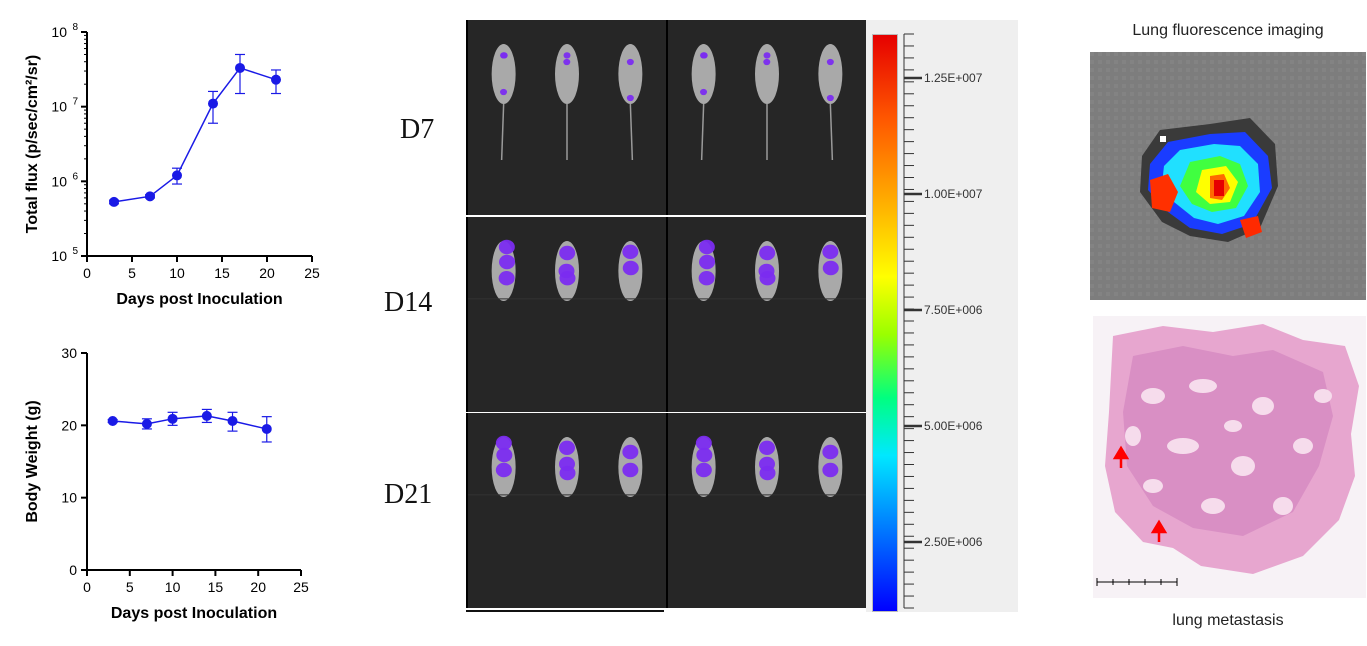 The height and width of the screenshot is (646, 1367). I want to click on y-tick-label: 0, so click(73, 570).